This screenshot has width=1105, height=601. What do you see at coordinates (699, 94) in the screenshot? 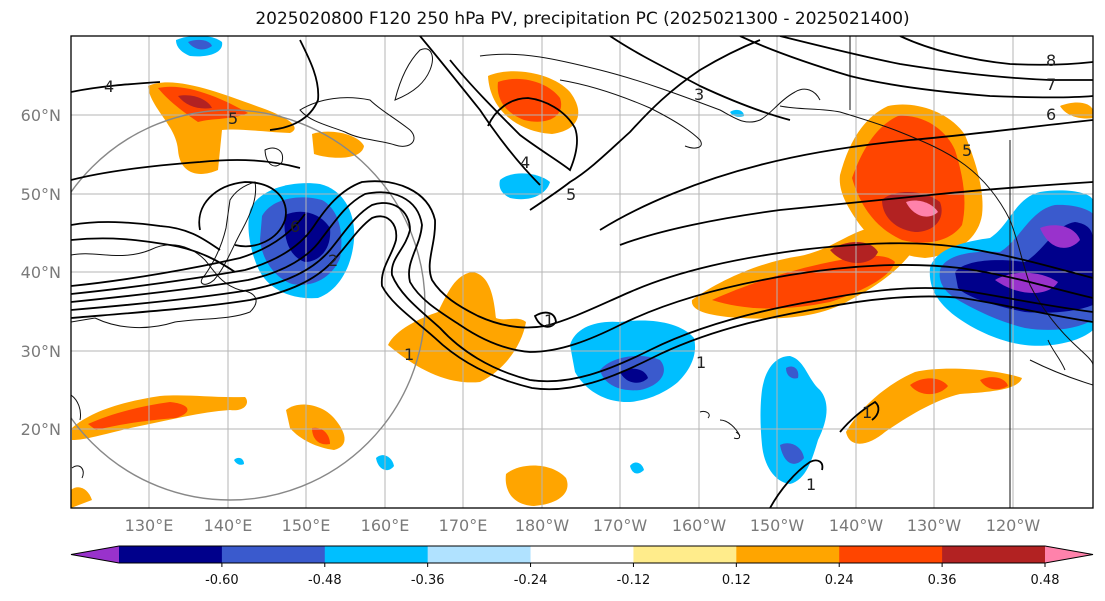
I see `contour-label: 3` at bounding box center [699, 94].